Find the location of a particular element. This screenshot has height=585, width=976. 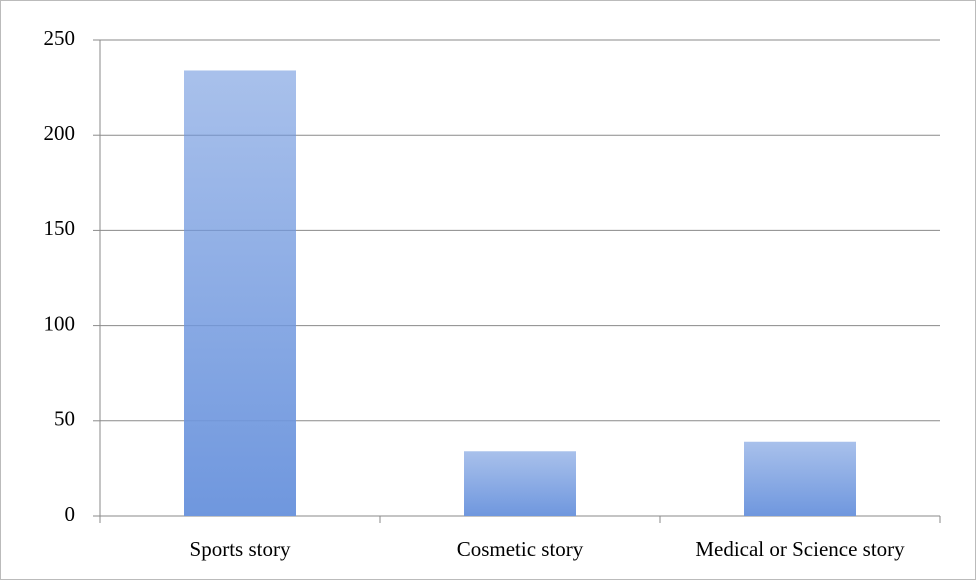

x-tick-label: Cosmetic story is located at coordinates (520, 549).